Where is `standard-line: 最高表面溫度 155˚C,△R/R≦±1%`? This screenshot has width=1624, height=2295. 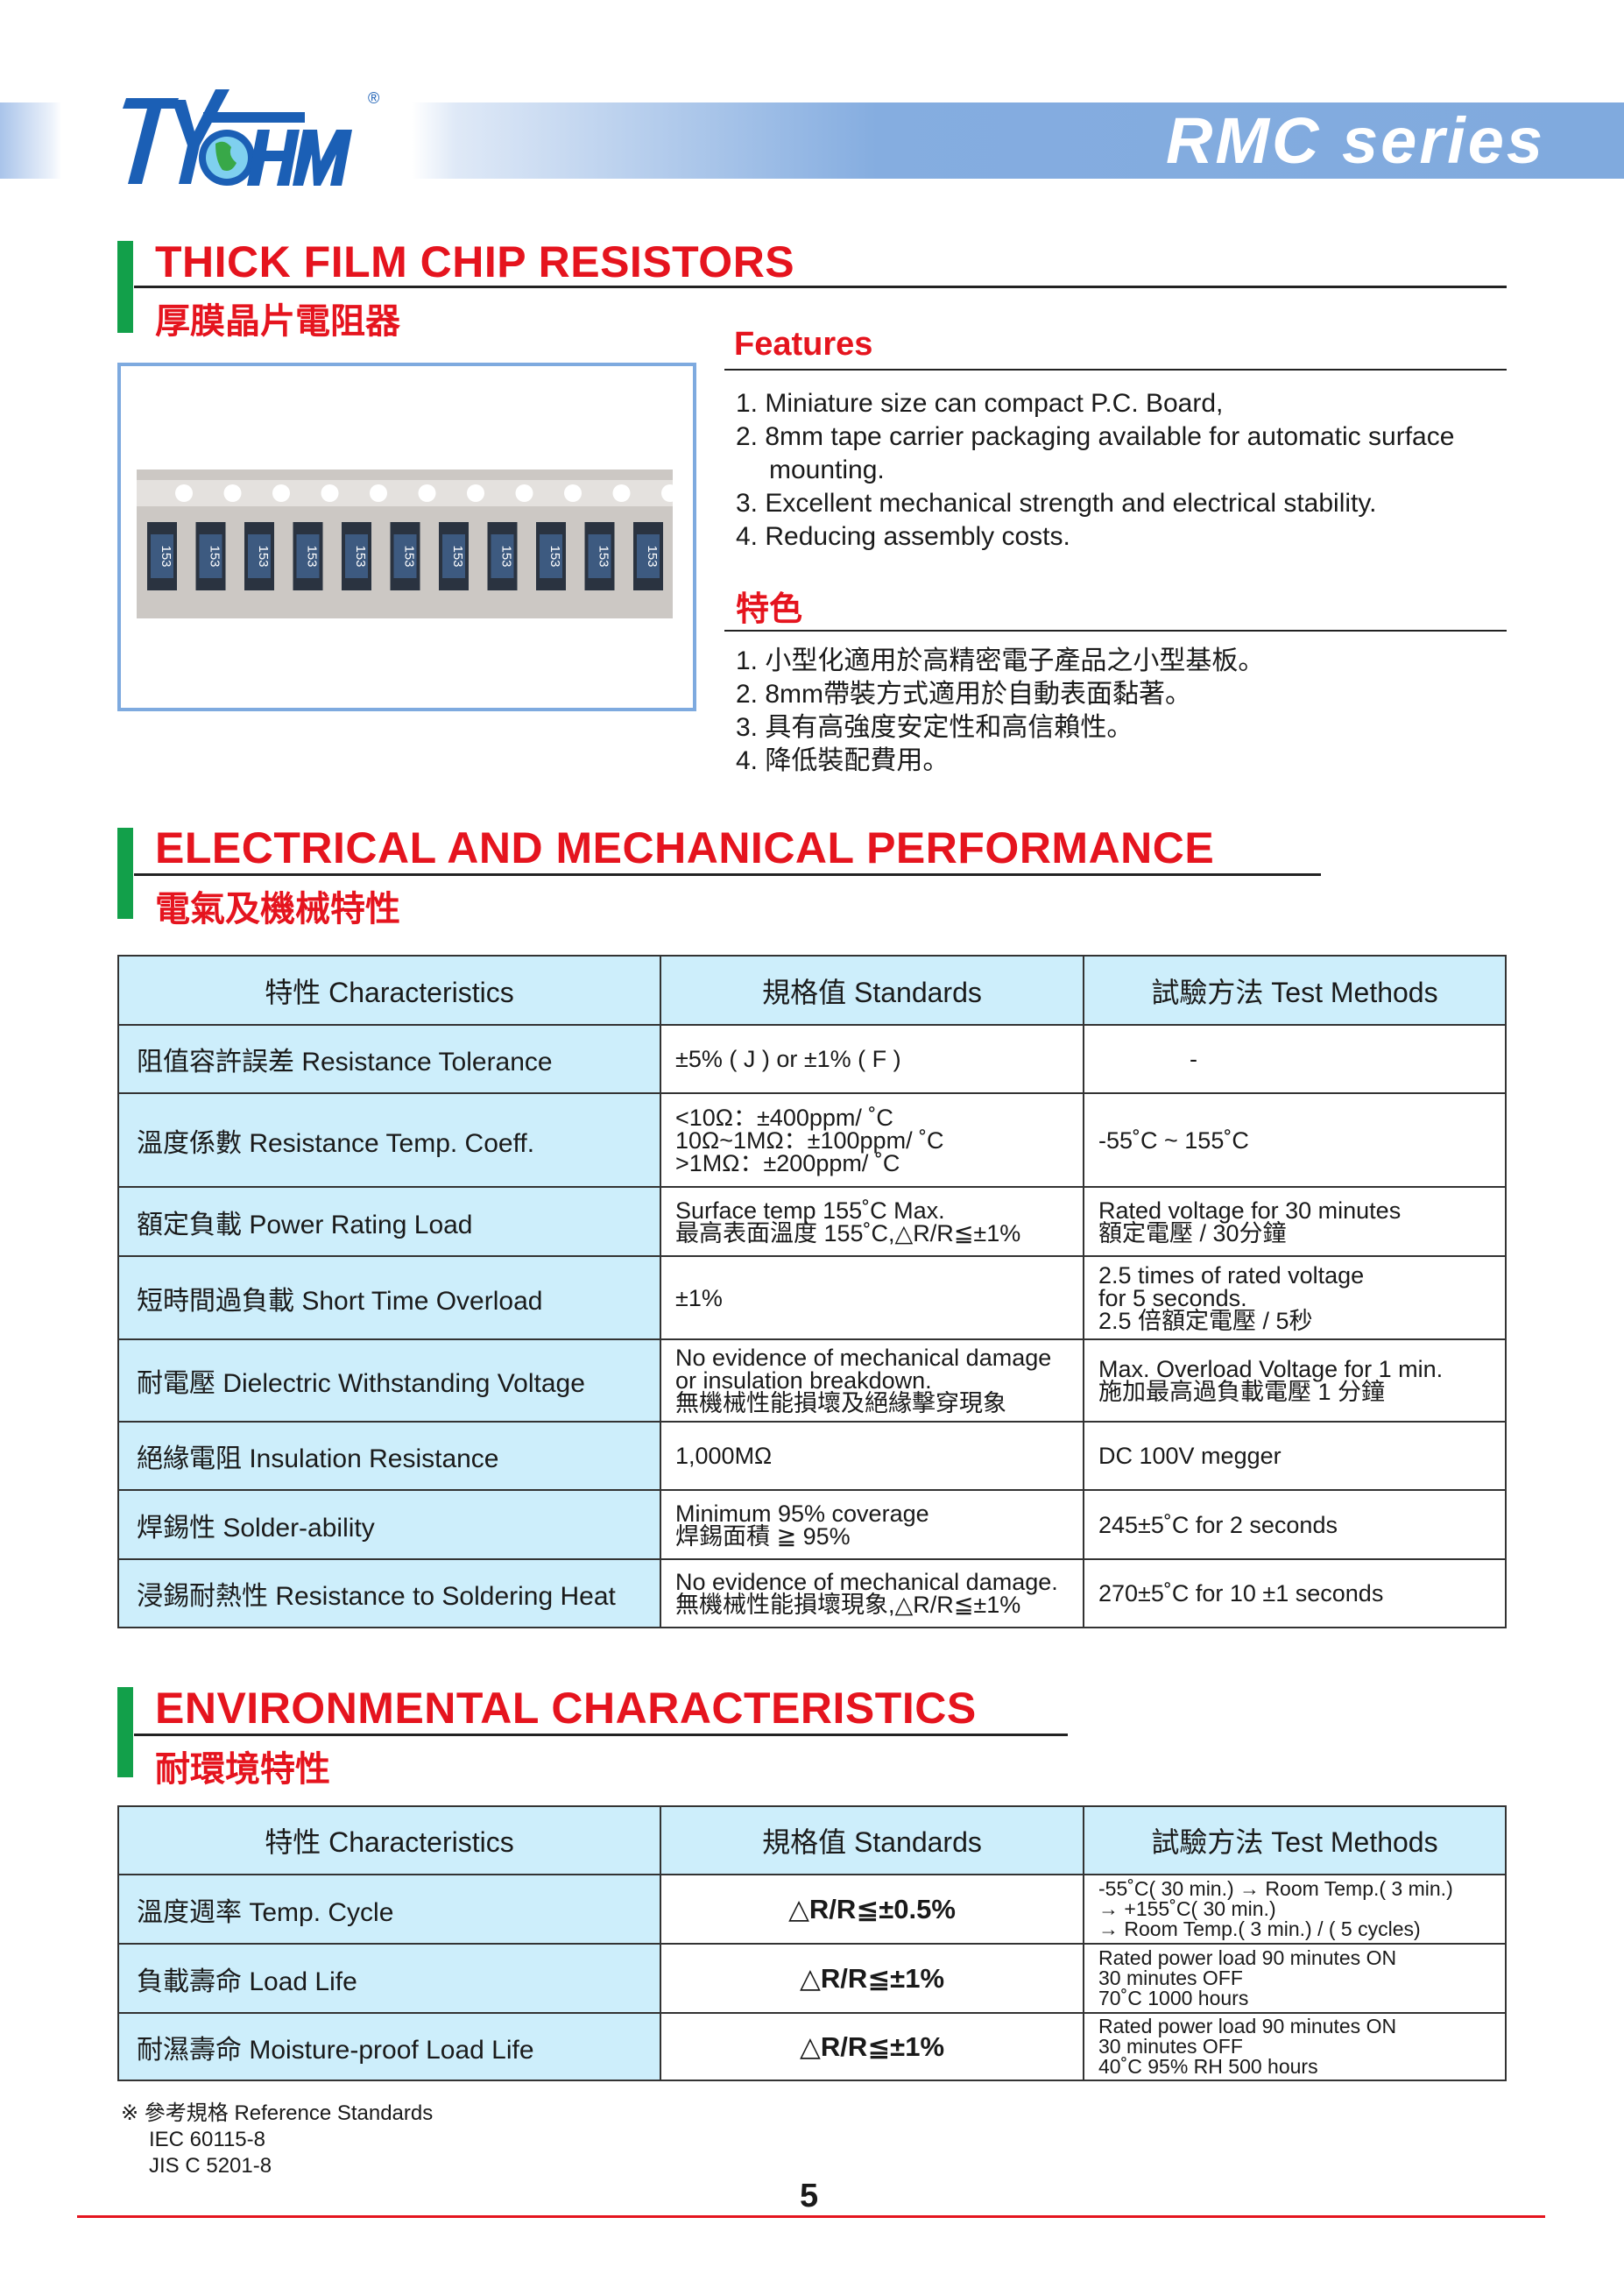 standard-line: 最高表面溫度 155˚C,△R/R≦±1% is located at coordinates (848, 1232).